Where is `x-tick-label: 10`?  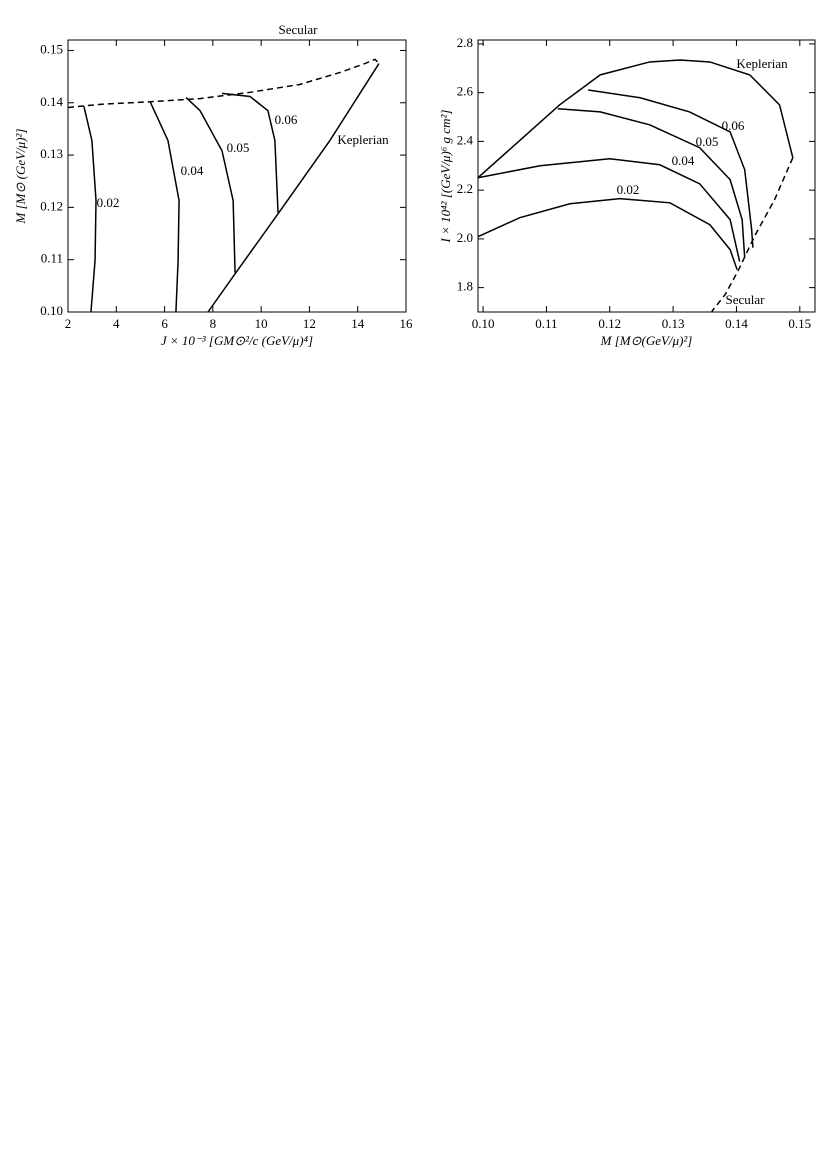
x-tick-label: 10 is located at coordinates (261, 323).